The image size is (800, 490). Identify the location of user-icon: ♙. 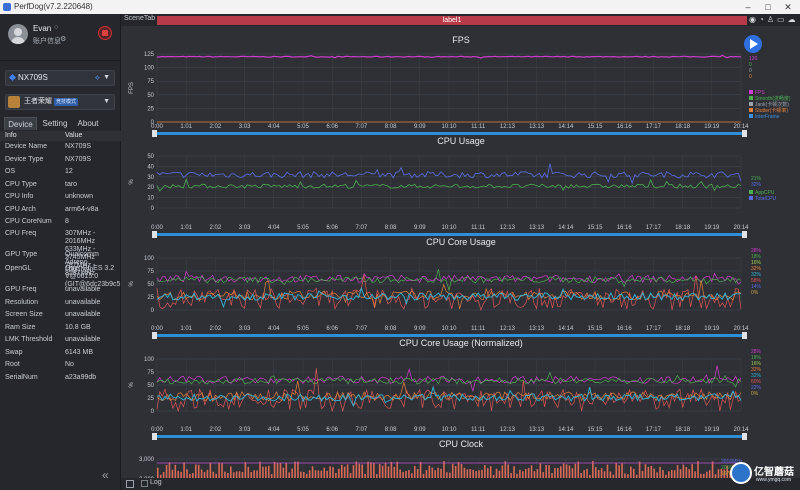
(771, 19).